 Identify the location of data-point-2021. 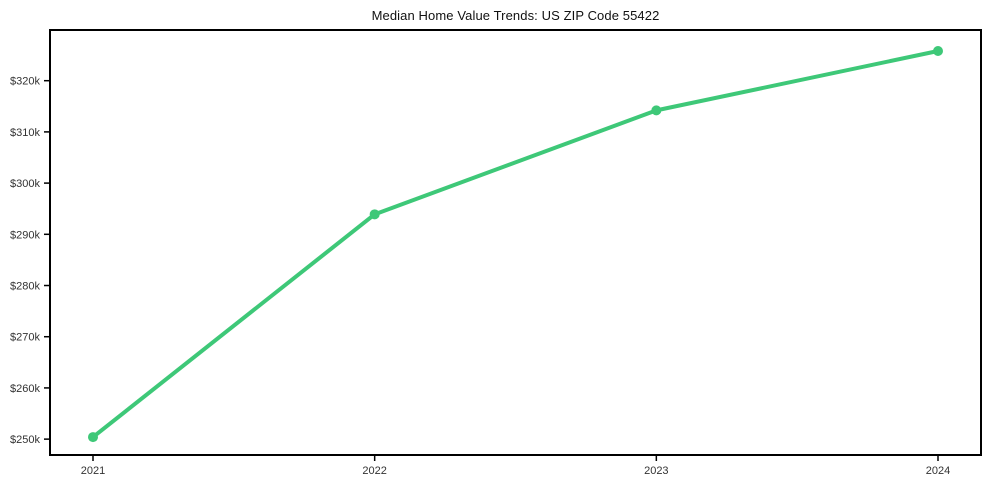
(93, 437).